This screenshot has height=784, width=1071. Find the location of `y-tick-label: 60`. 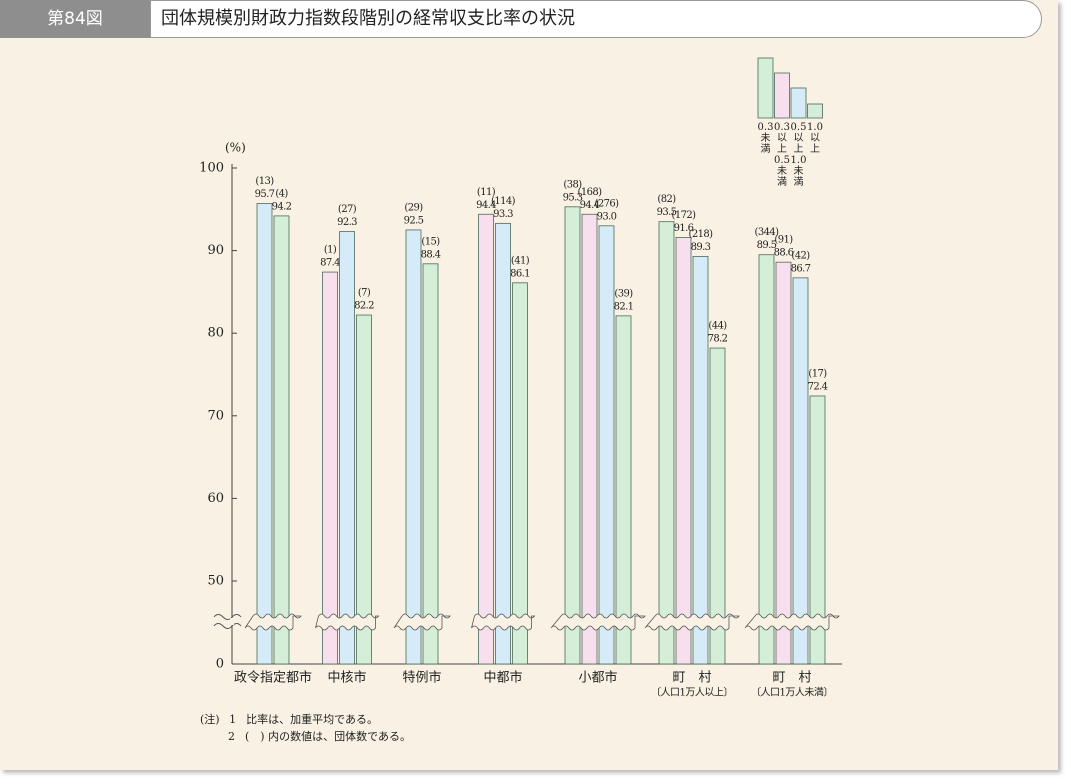

y-tick-label: 60 is located at coordinates (215, 498).